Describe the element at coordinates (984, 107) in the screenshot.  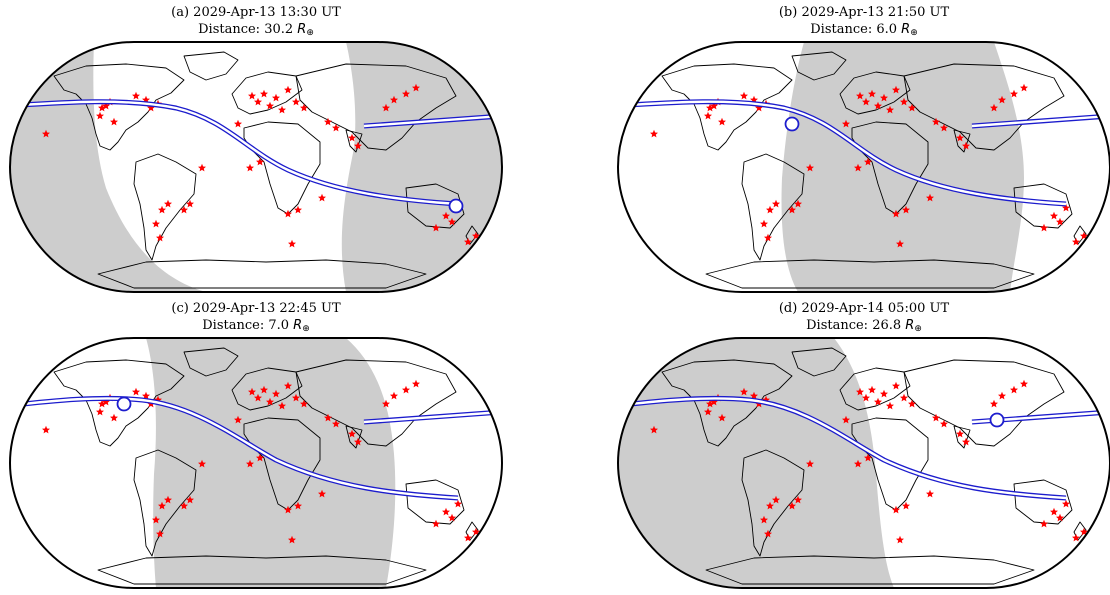
I see `landmass-asia` at that location.